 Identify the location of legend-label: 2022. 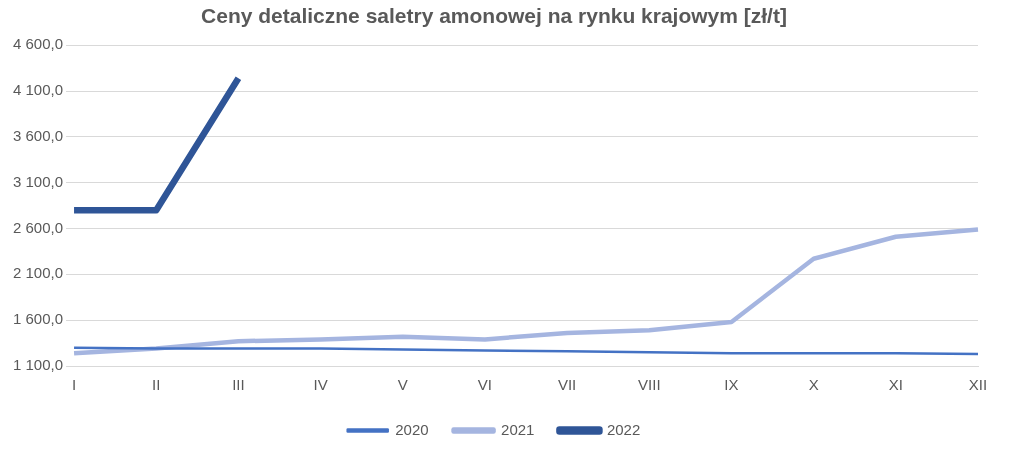
(623, 429).